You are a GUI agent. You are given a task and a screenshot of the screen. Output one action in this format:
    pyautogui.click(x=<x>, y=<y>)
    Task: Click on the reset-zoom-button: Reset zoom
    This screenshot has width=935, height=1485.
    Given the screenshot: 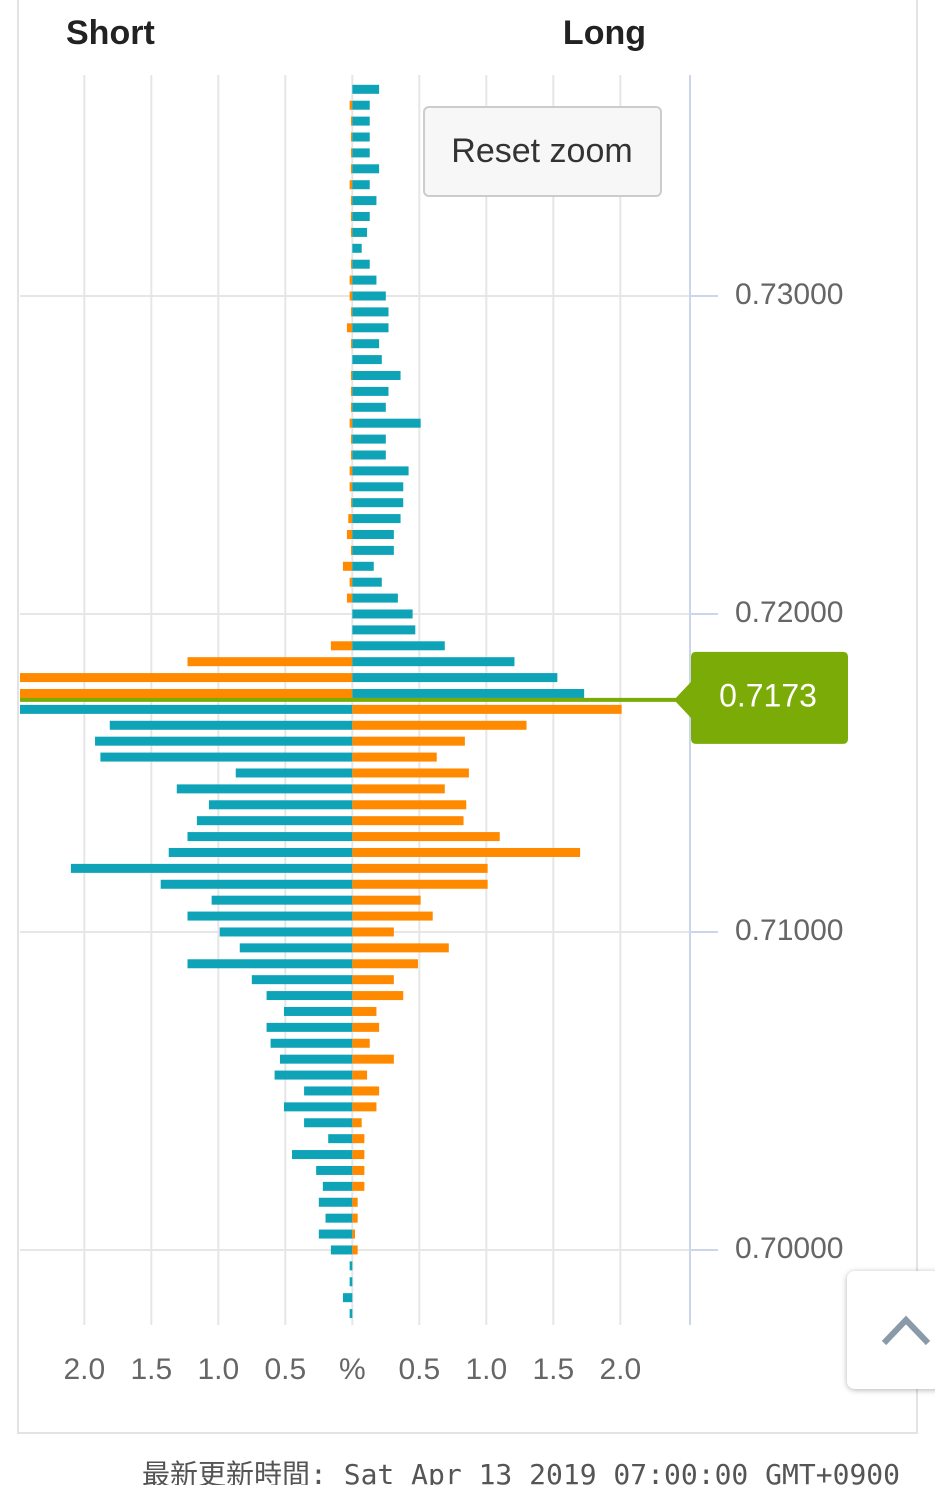 What is the action you would take?
    pyautogui.click(x=542, y=151)
    